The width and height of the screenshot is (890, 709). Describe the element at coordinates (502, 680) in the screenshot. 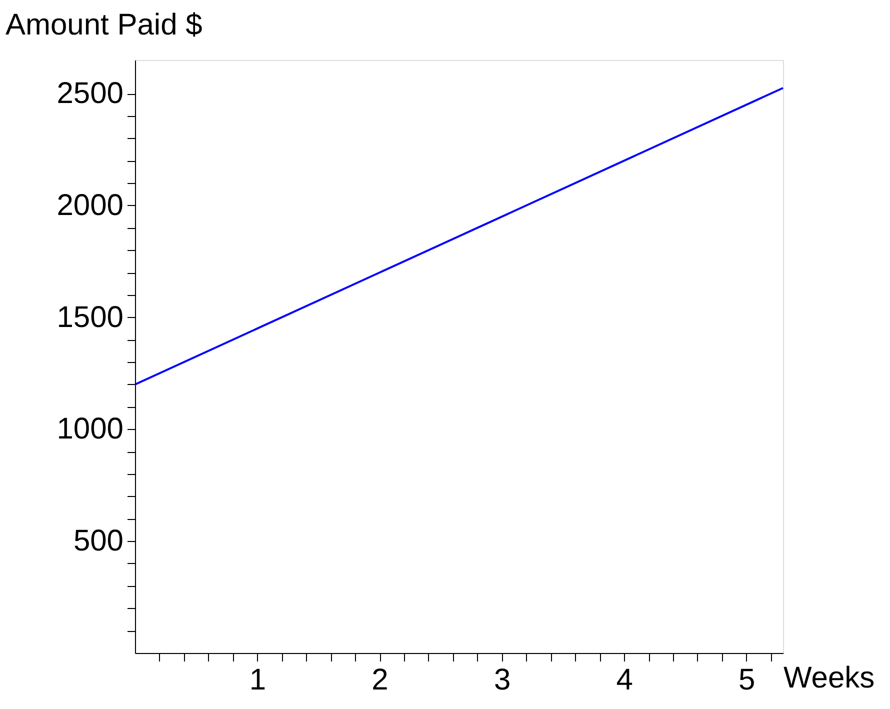

I see `x-tick-label: 3` at that location.